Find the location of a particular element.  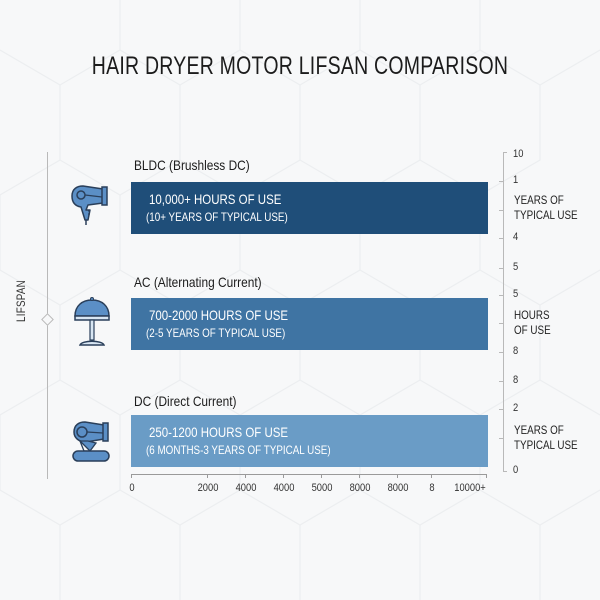

right-axis-tick-label: 1 is located at coordinates (516, 180).